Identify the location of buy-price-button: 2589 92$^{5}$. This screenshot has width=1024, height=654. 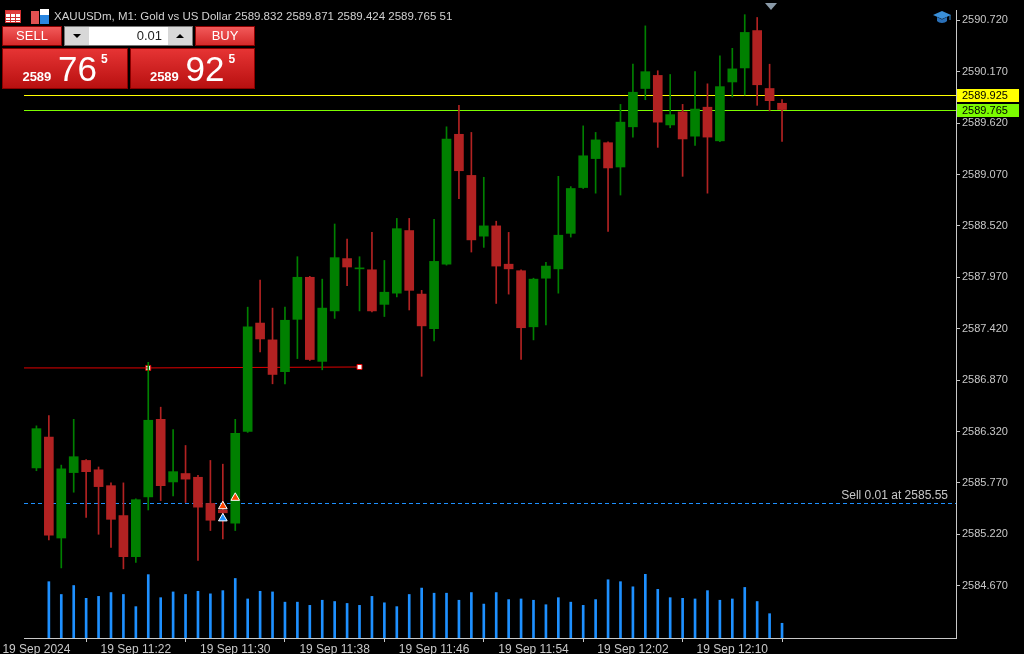
(192, 68).